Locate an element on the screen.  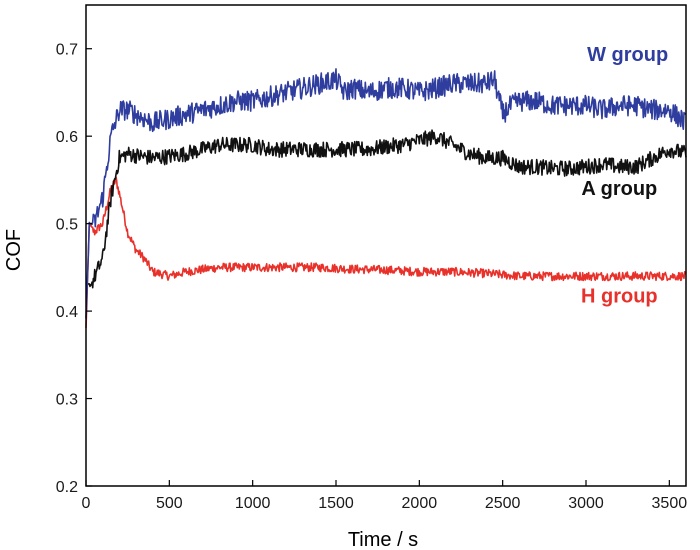
x-tick-label: 1000 is located at coordinates (253, 503).